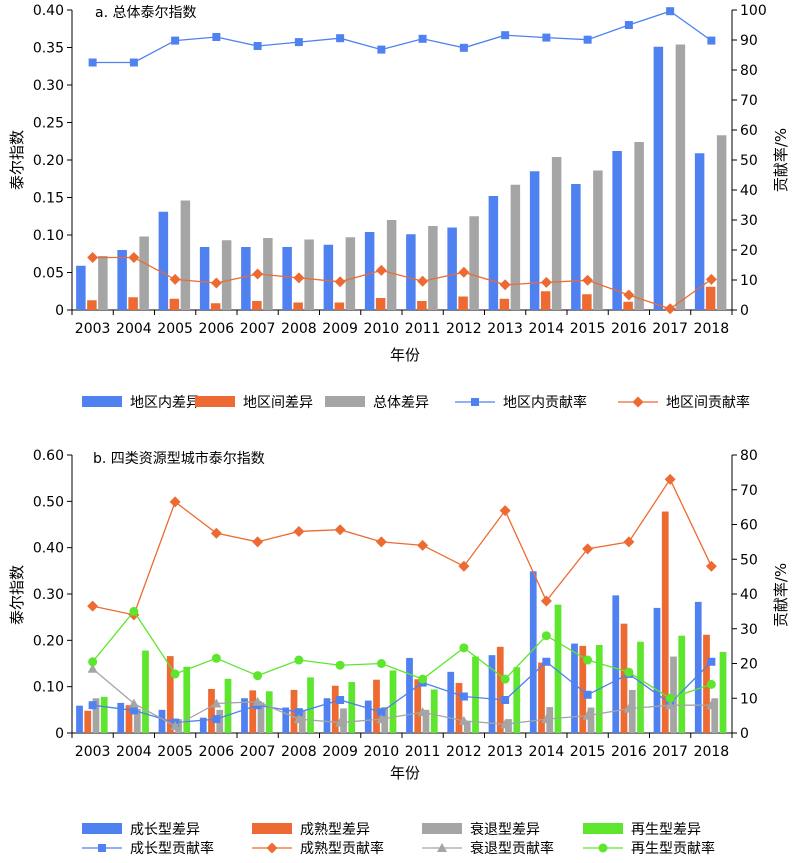  What do you see at coordinates (299, 329) in the screenshot?
I see `x-tick-label: 2008` at bounding box center [299, 329].